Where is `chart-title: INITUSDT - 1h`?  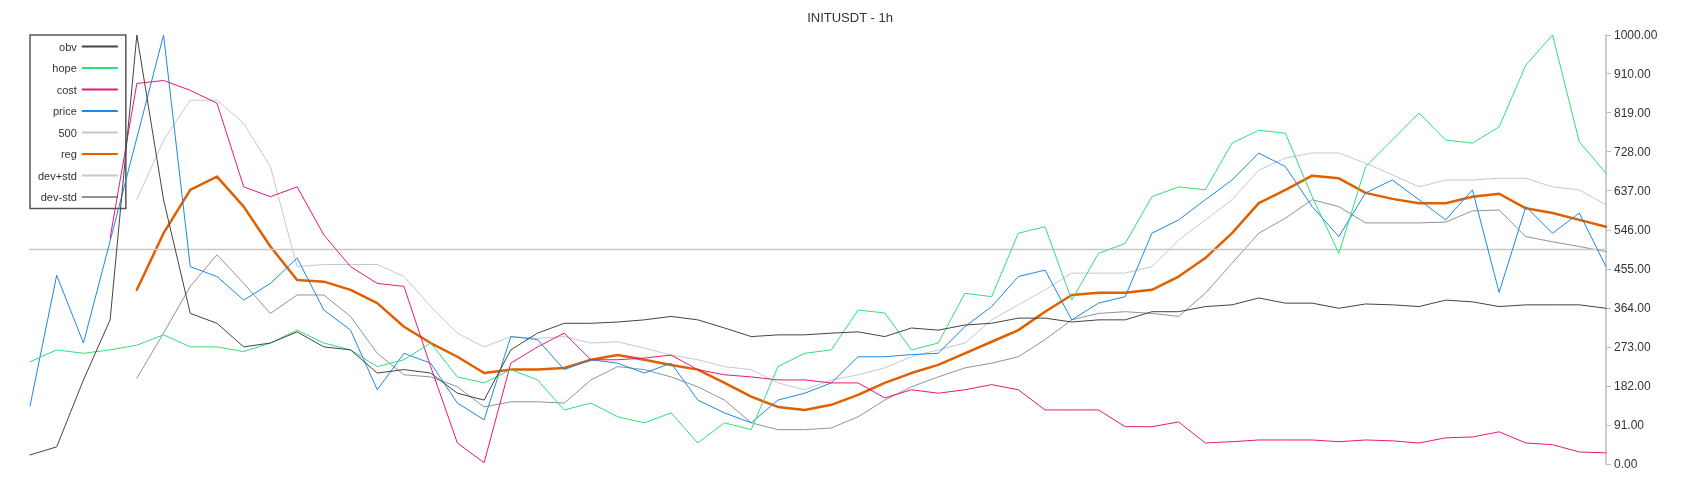
chart-title: INITUSDT - 1h is located at coordinates (850, 17).